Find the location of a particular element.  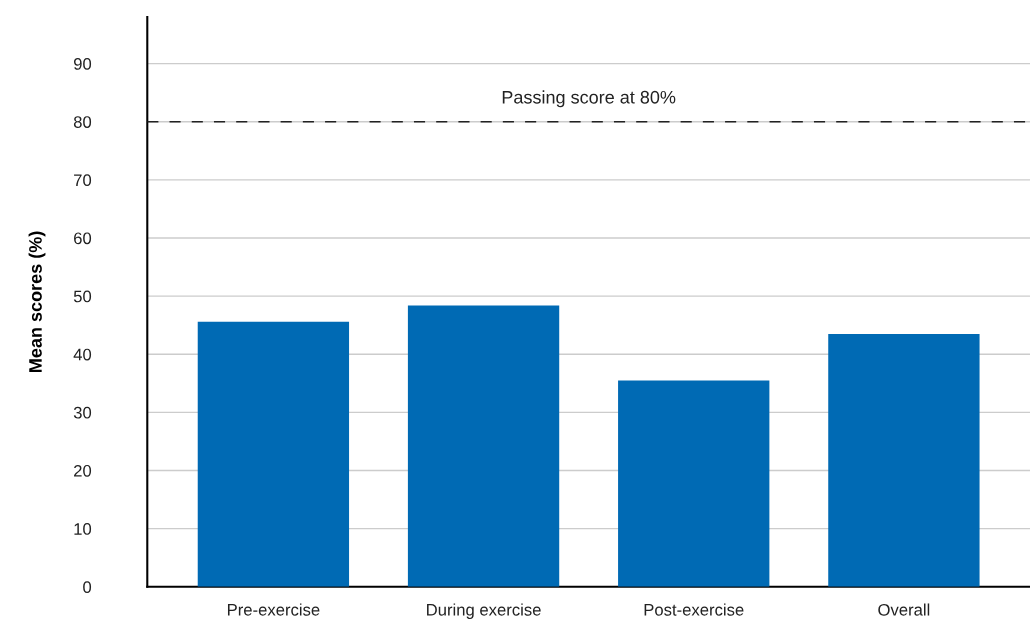

x-tick-label: Pre-exercise is located at coordinates (273, 609).